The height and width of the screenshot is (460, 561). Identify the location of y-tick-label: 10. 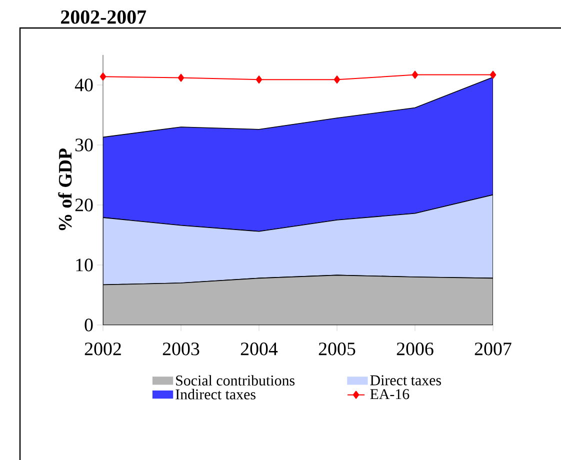
(84, 265).